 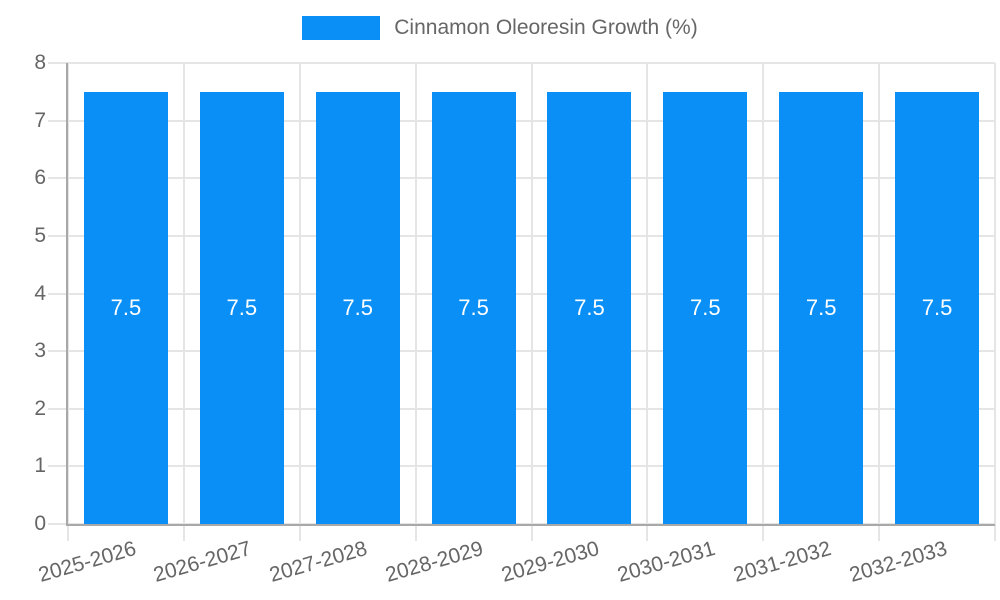 I want to click on legend-item: Cinnamon Oleoresin Growth (%), so click(x=500, y=28).